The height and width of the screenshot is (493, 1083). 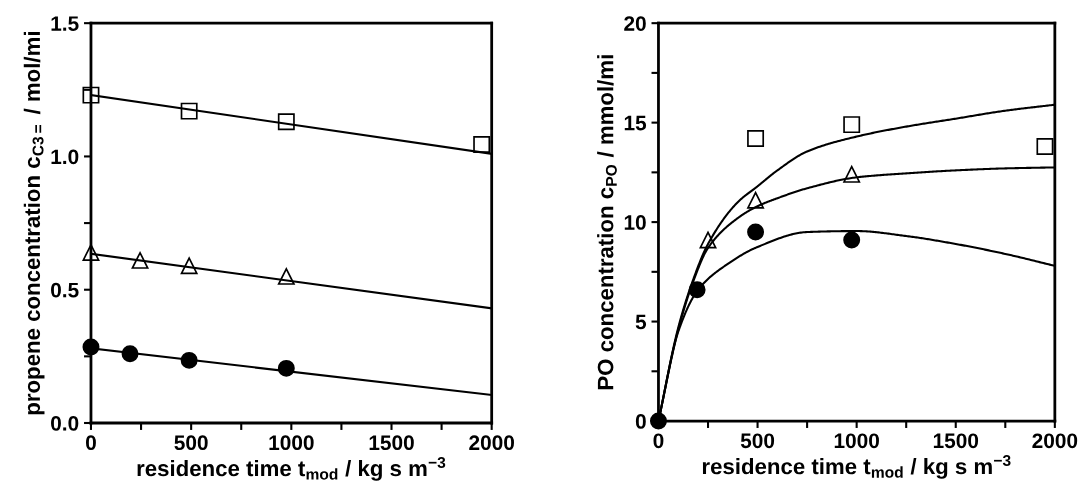 What do you see at coordinates (635, 222) in the screenshot?
I see `y-tick-label: 10` at bounding box center [635, 222].